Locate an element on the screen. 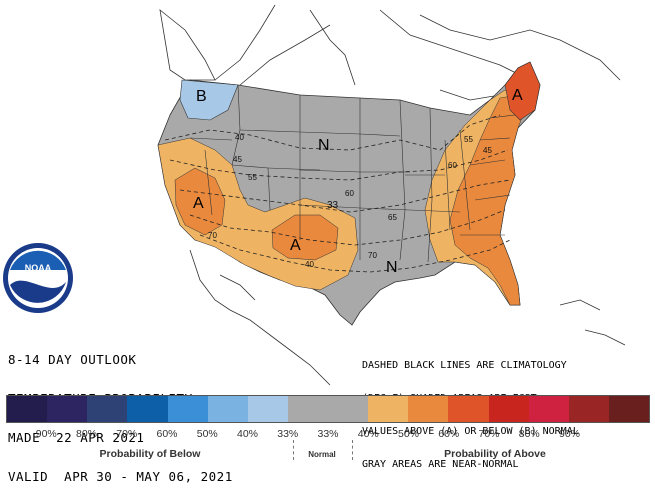 The image size is (655, 496). above-50-new-england-region is located at coordinates (522, 91).